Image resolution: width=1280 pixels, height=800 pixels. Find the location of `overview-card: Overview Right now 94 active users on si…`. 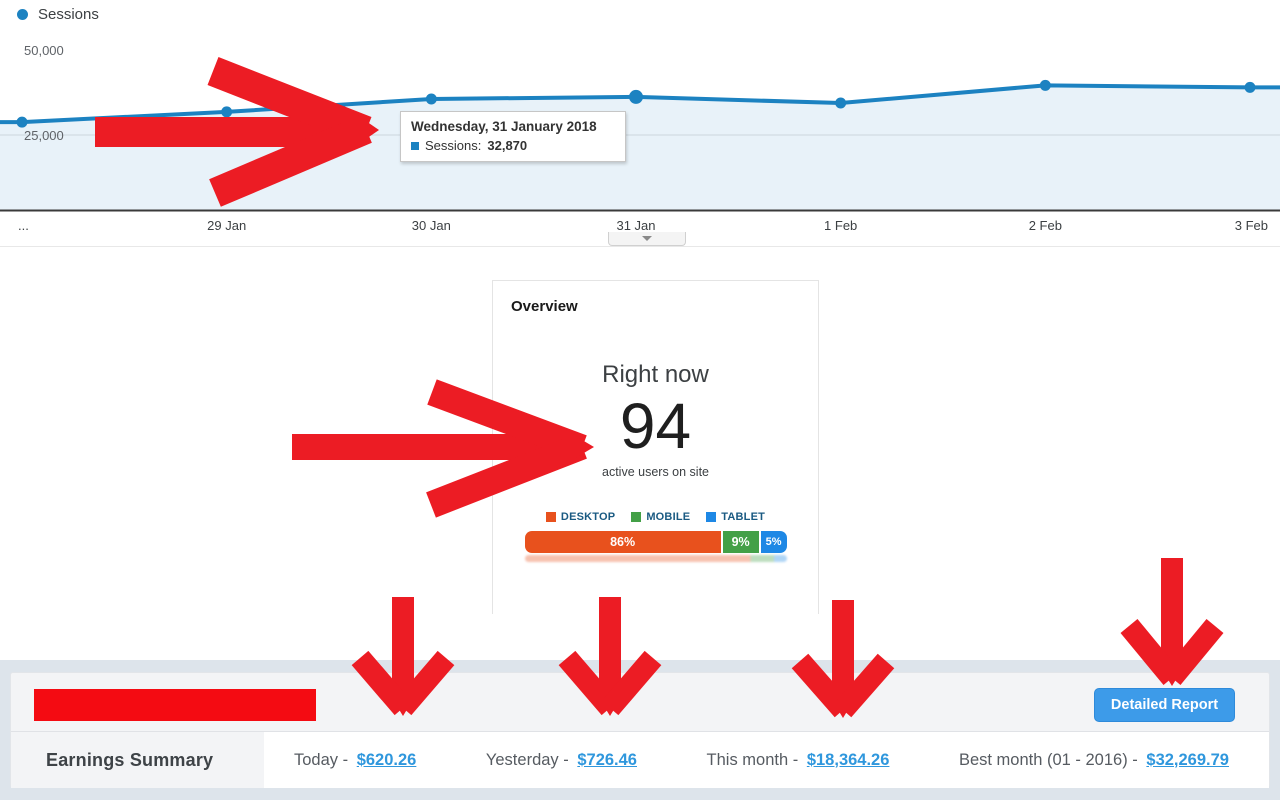

overview-card: Overview Right now 94 active users on si… is located at coordinates (655, 447).